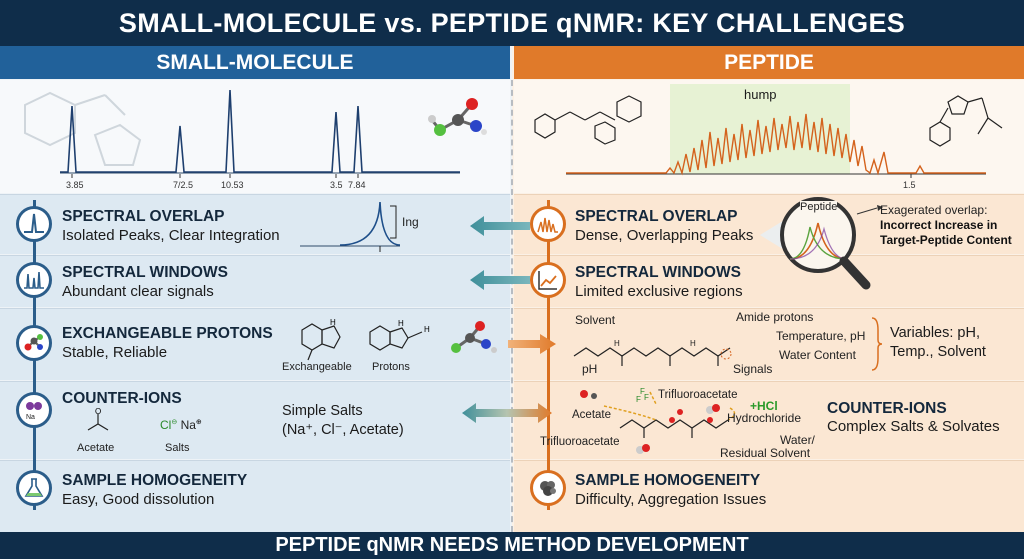 The image size is (1024, 559). Describe the element at coordinates (887, 408) in the screenshot. I see `right-counter-ions-title: COUNTER-IONS` at that location.